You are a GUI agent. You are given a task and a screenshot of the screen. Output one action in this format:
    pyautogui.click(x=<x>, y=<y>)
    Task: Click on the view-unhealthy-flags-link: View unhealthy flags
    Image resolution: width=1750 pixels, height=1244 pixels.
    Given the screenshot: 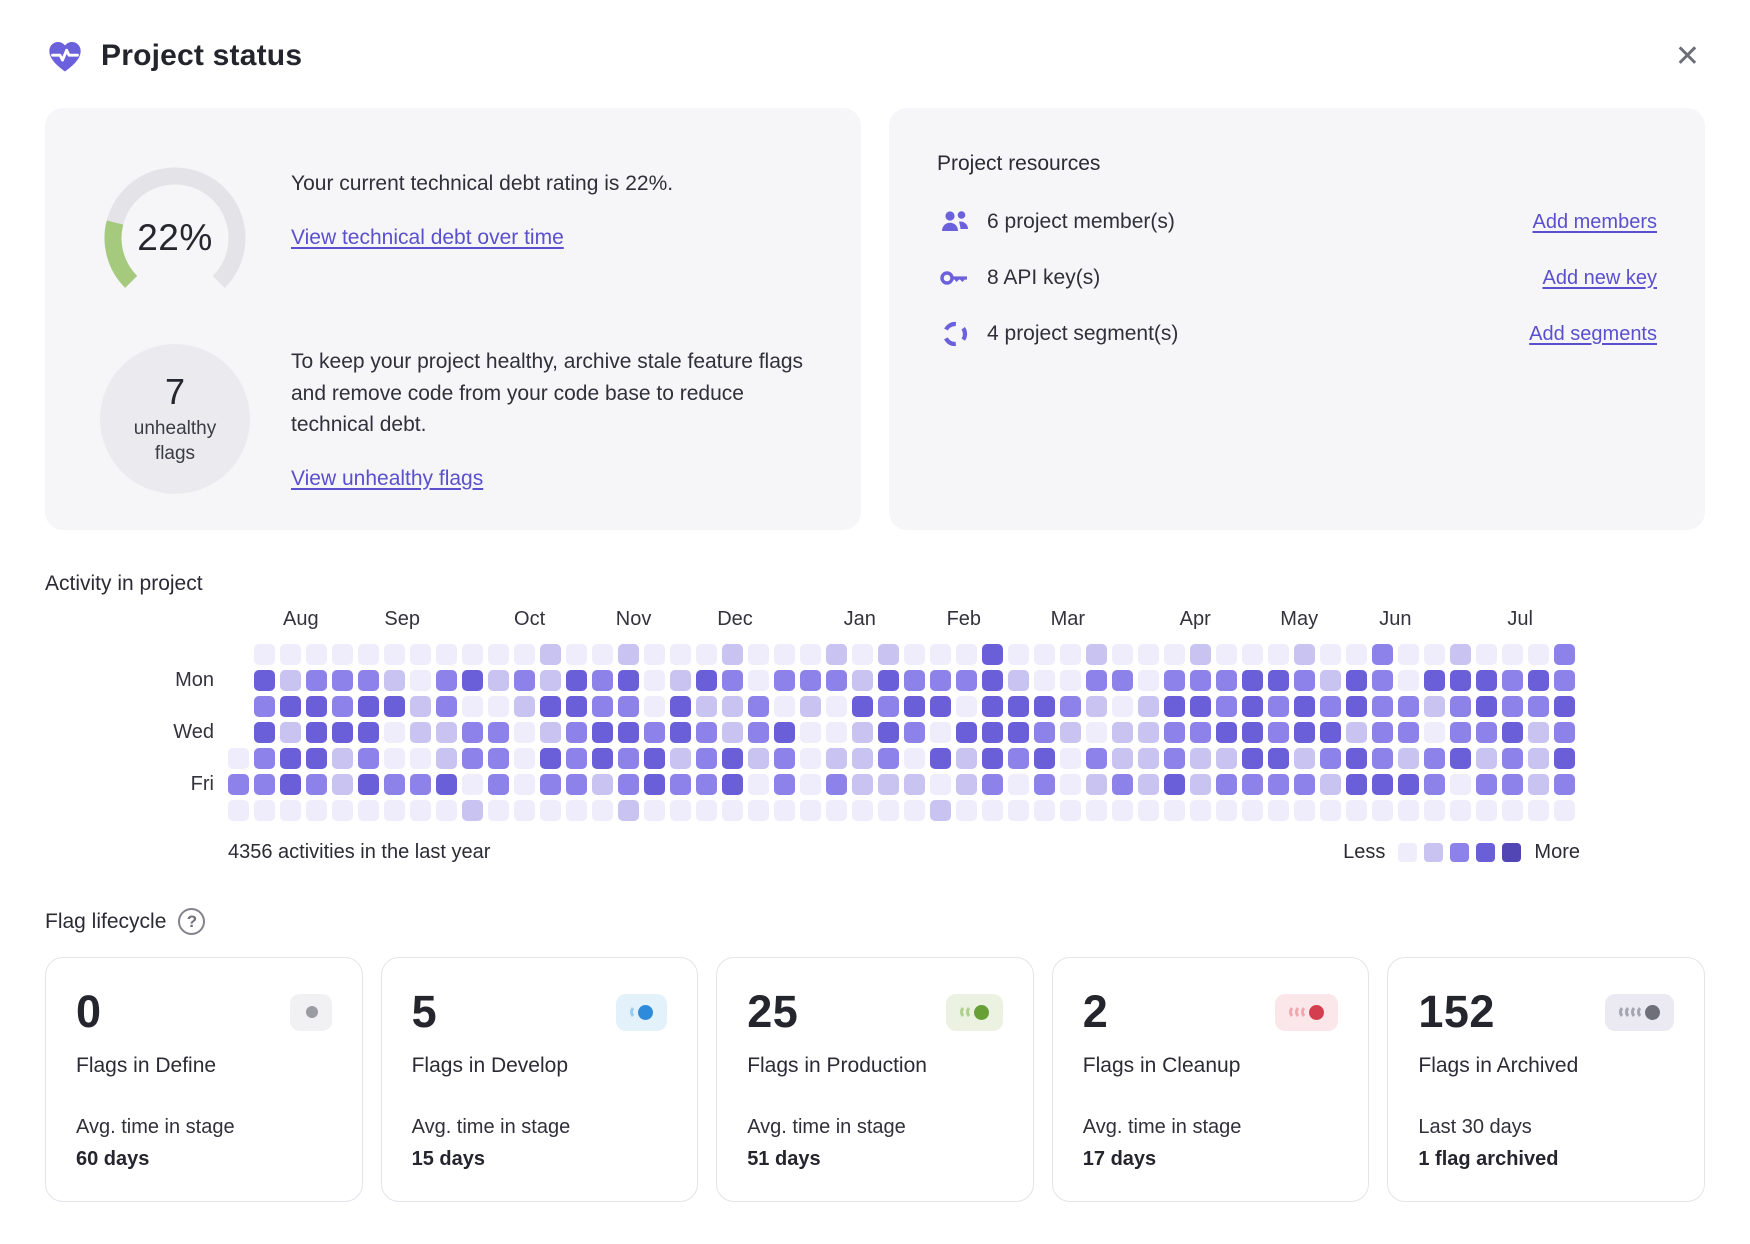 What is the action you would take?
    pyautogui.click(x=387, y=478)
    